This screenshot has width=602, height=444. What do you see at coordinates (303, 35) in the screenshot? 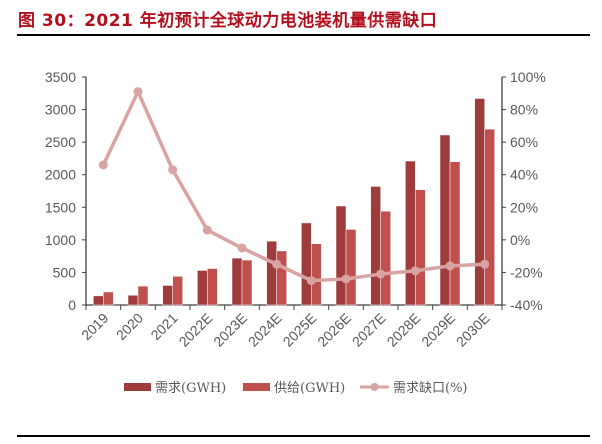
I see `top-divider` at bounding box center [303, 35].